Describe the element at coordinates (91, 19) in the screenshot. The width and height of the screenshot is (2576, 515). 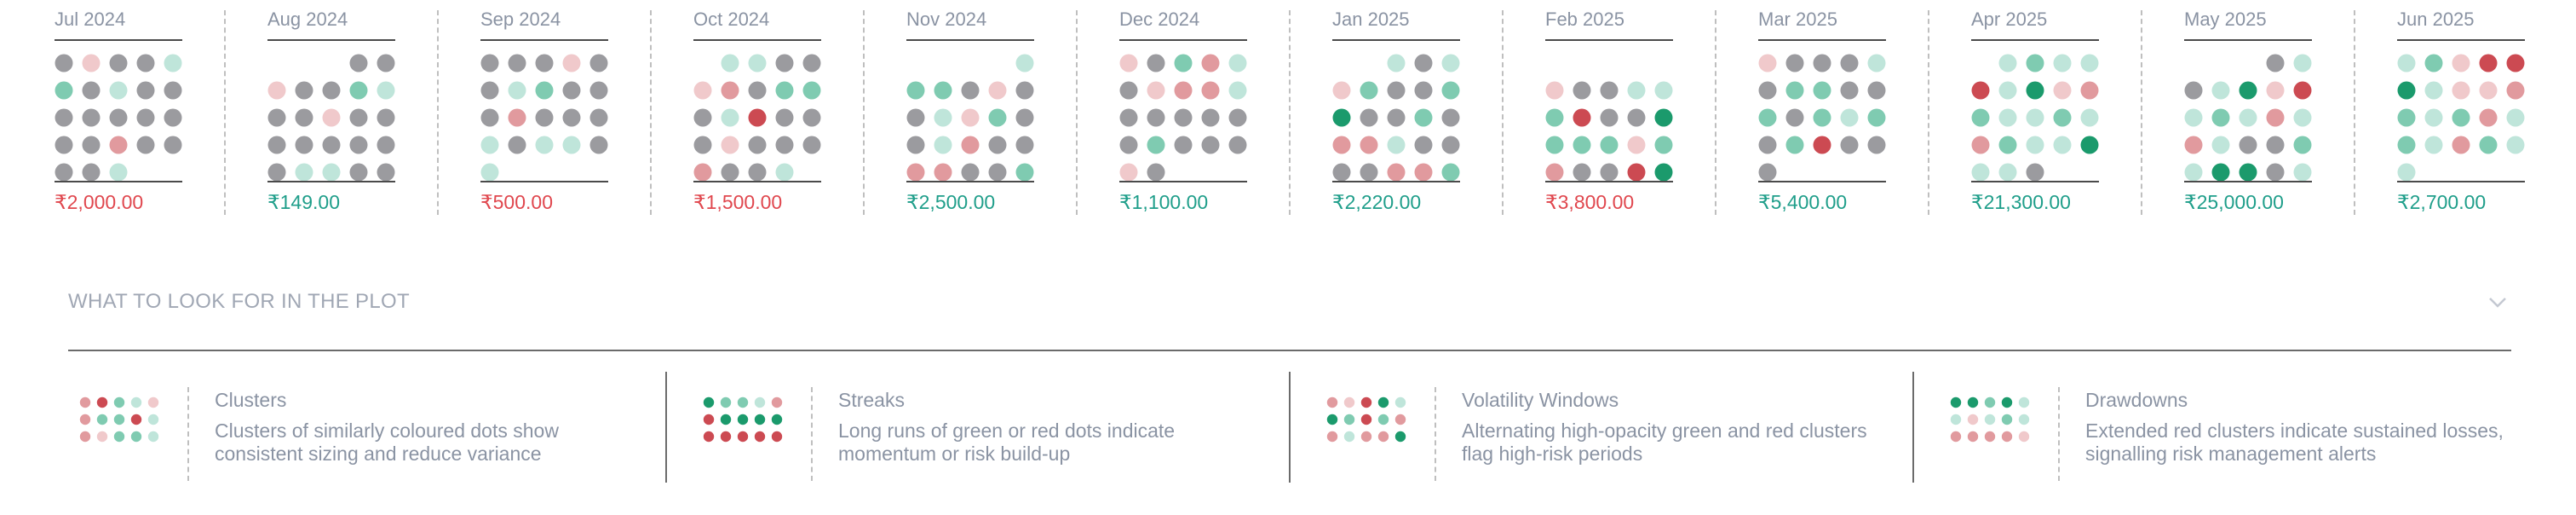
I see `month-label: Jul 2024` at that location.